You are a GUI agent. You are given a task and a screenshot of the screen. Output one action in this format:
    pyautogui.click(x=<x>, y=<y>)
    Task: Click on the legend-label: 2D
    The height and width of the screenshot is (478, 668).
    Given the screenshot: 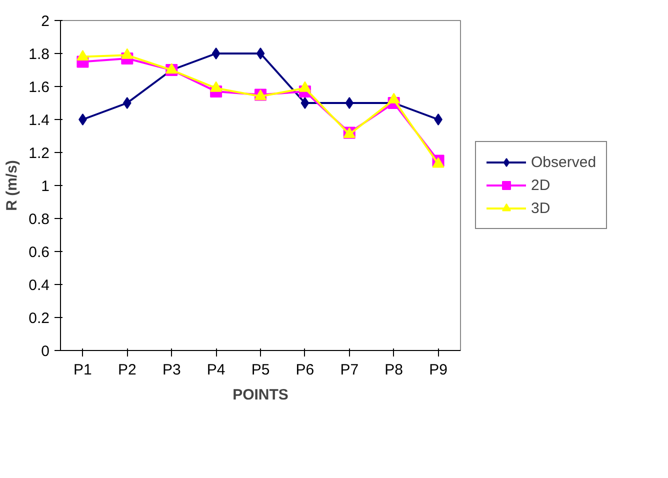 What is the action you would take?
    pyautogui.click(x=541, y=185)
    